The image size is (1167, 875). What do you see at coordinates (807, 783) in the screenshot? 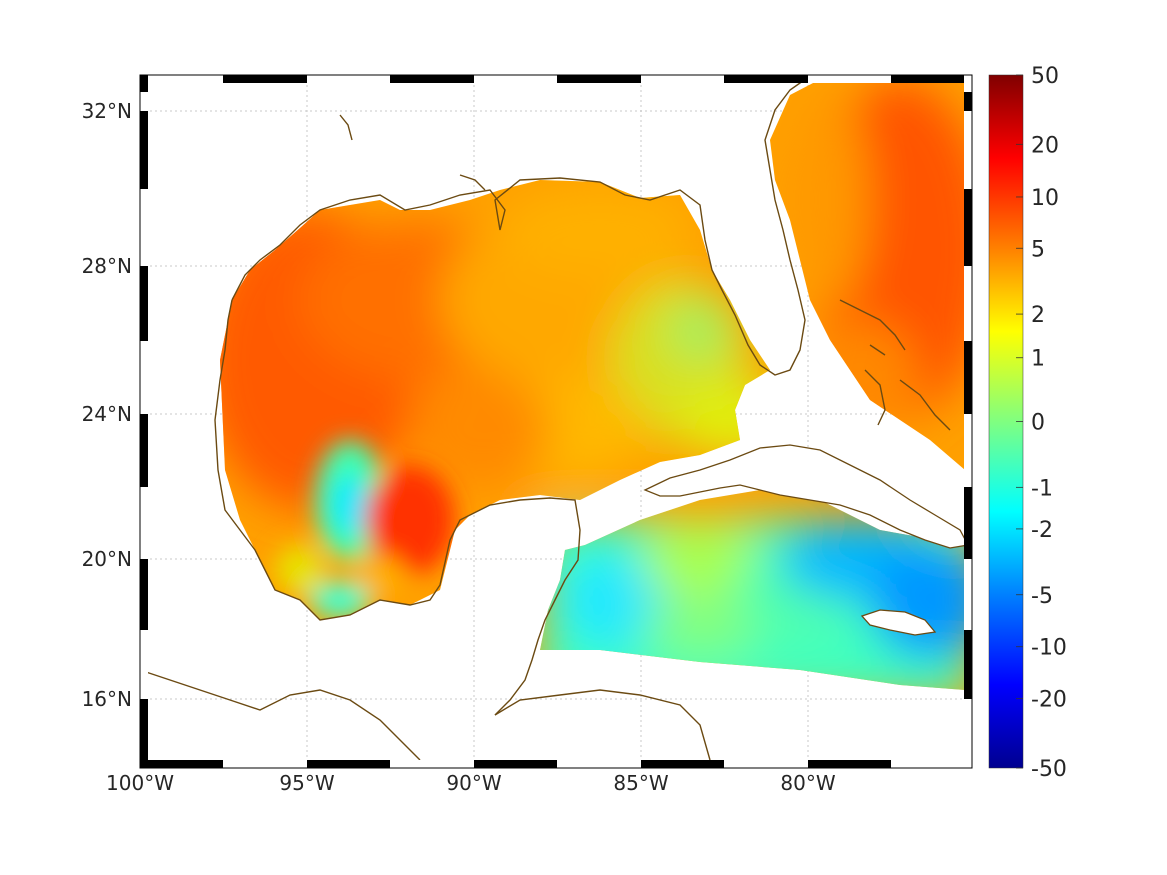
I see `x-tick-label: 80°W` at bounding box center [807, 783].